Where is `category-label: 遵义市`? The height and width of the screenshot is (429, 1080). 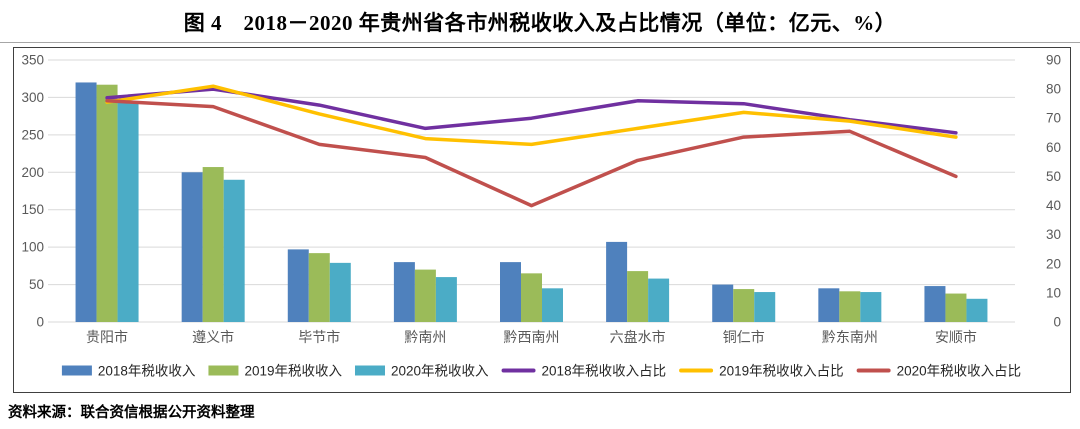
category-label: 遵义市 is located at coordinates (213, 337).